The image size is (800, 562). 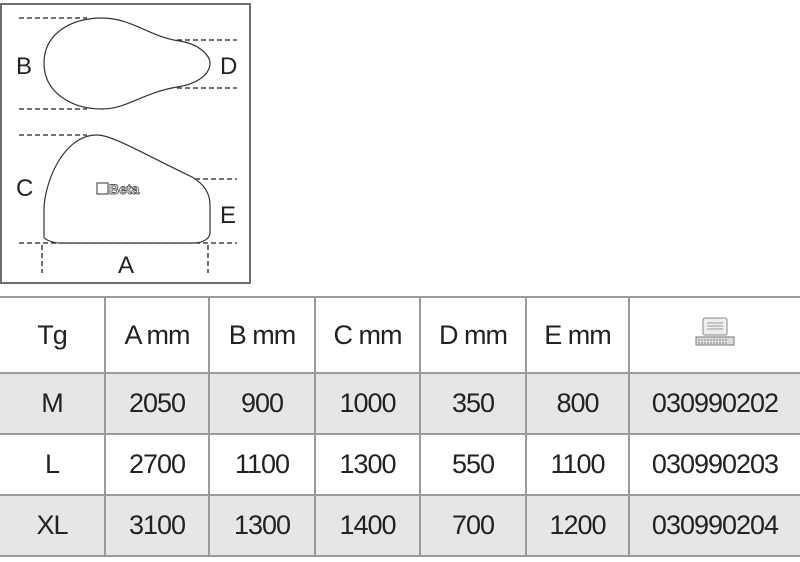 I want to click on label-a: A, so click(x=126, y=265).